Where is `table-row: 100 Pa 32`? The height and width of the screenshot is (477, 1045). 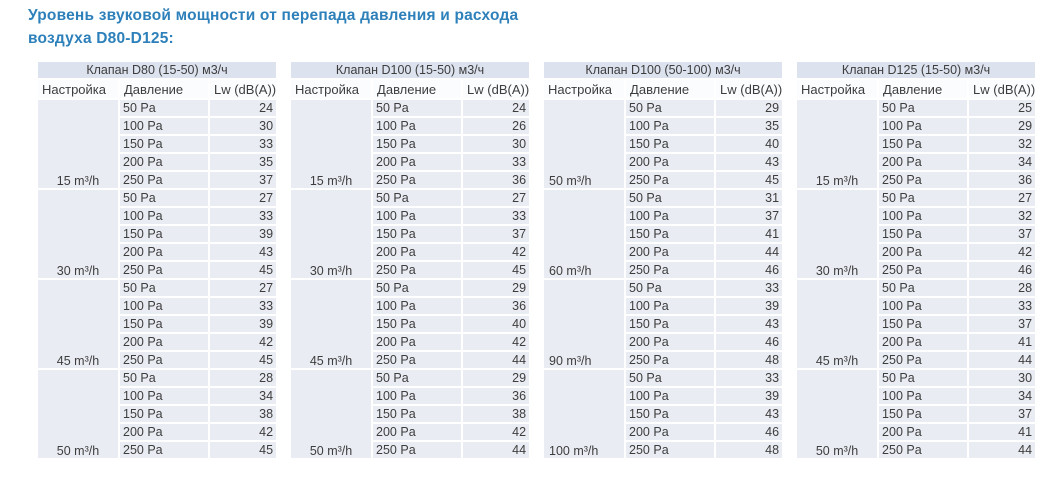 table-row: 100 Pa 32 is located at coordinates (916, 216).